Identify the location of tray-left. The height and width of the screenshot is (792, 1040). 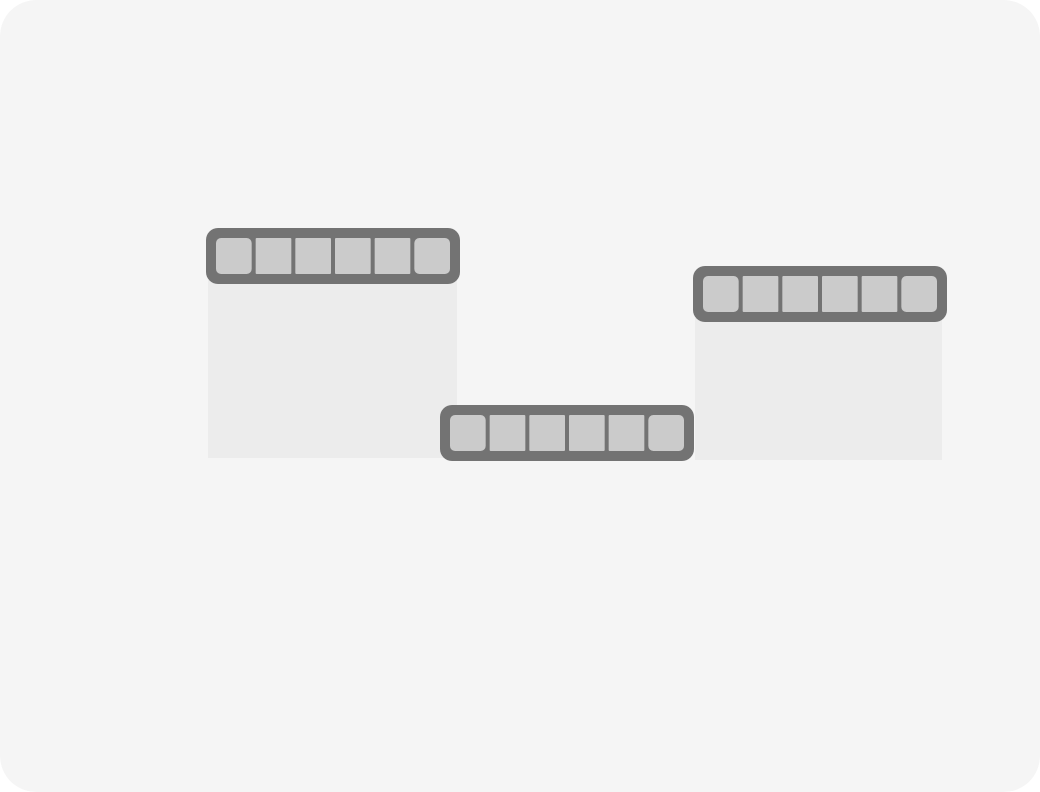
(333, 343).